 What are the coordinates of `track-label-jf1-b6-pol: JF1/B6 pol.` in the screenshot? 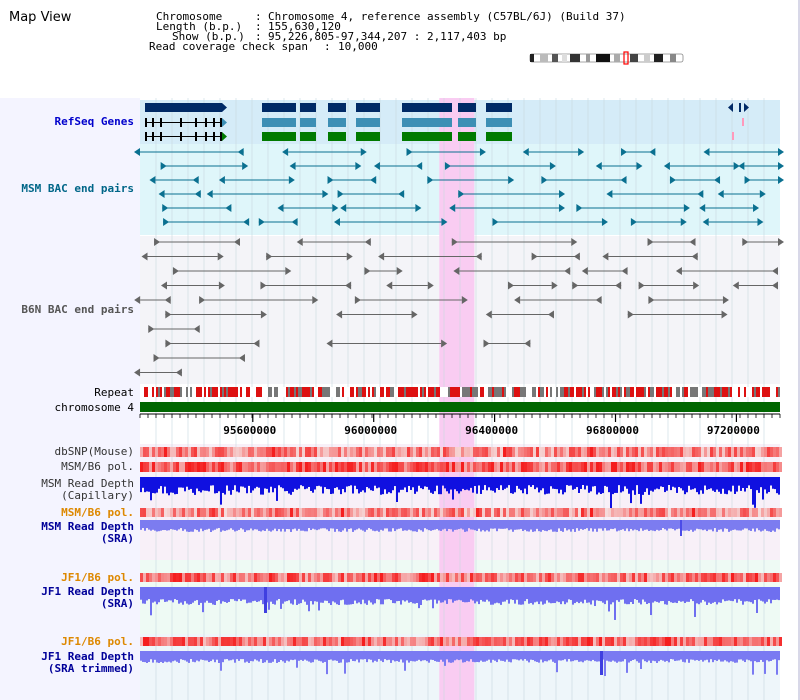 It's located at (97, 577).